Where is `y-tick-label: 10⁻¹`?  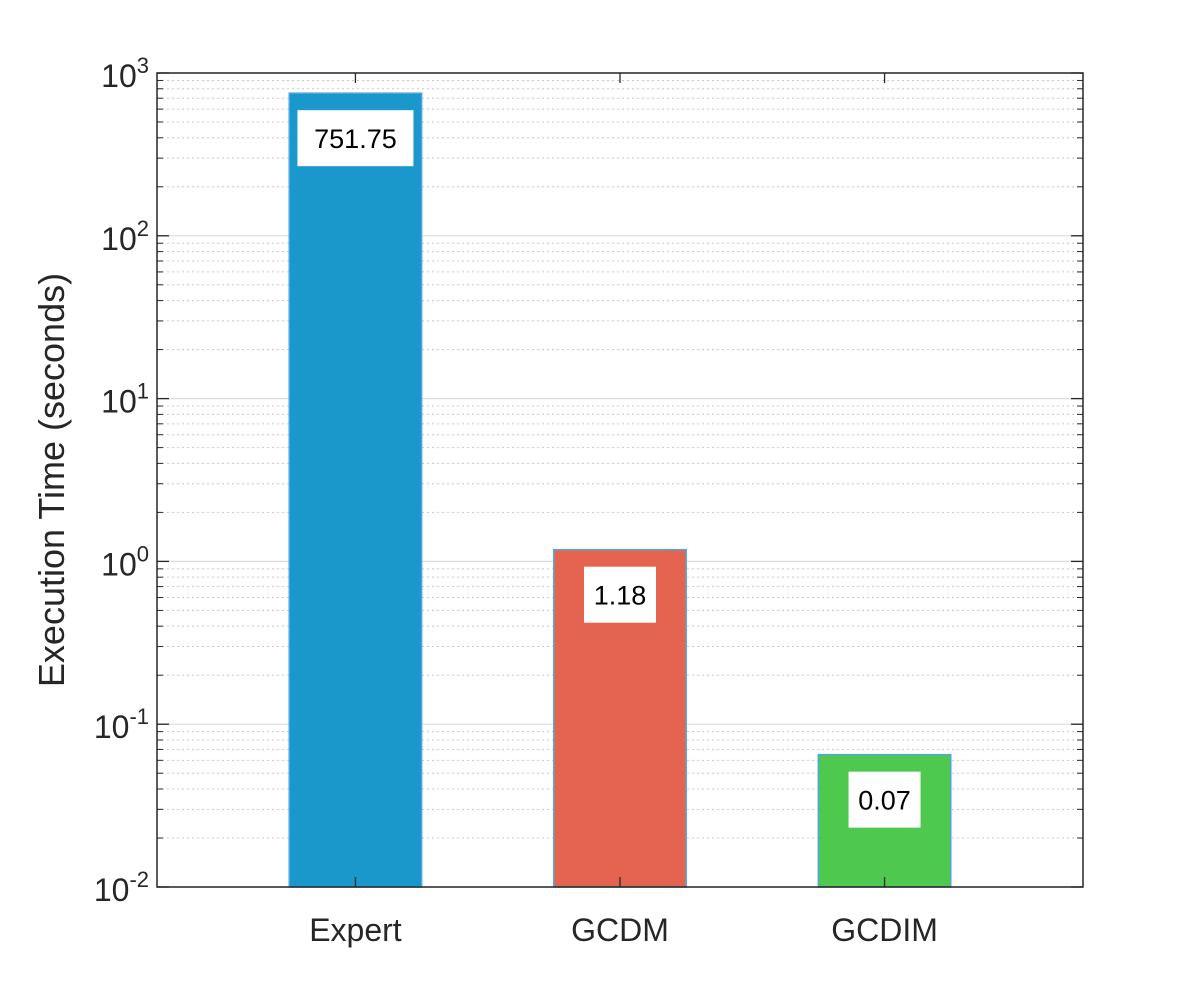 y-tick-label: 10⁻¹ is located at coordinates (121, 724).